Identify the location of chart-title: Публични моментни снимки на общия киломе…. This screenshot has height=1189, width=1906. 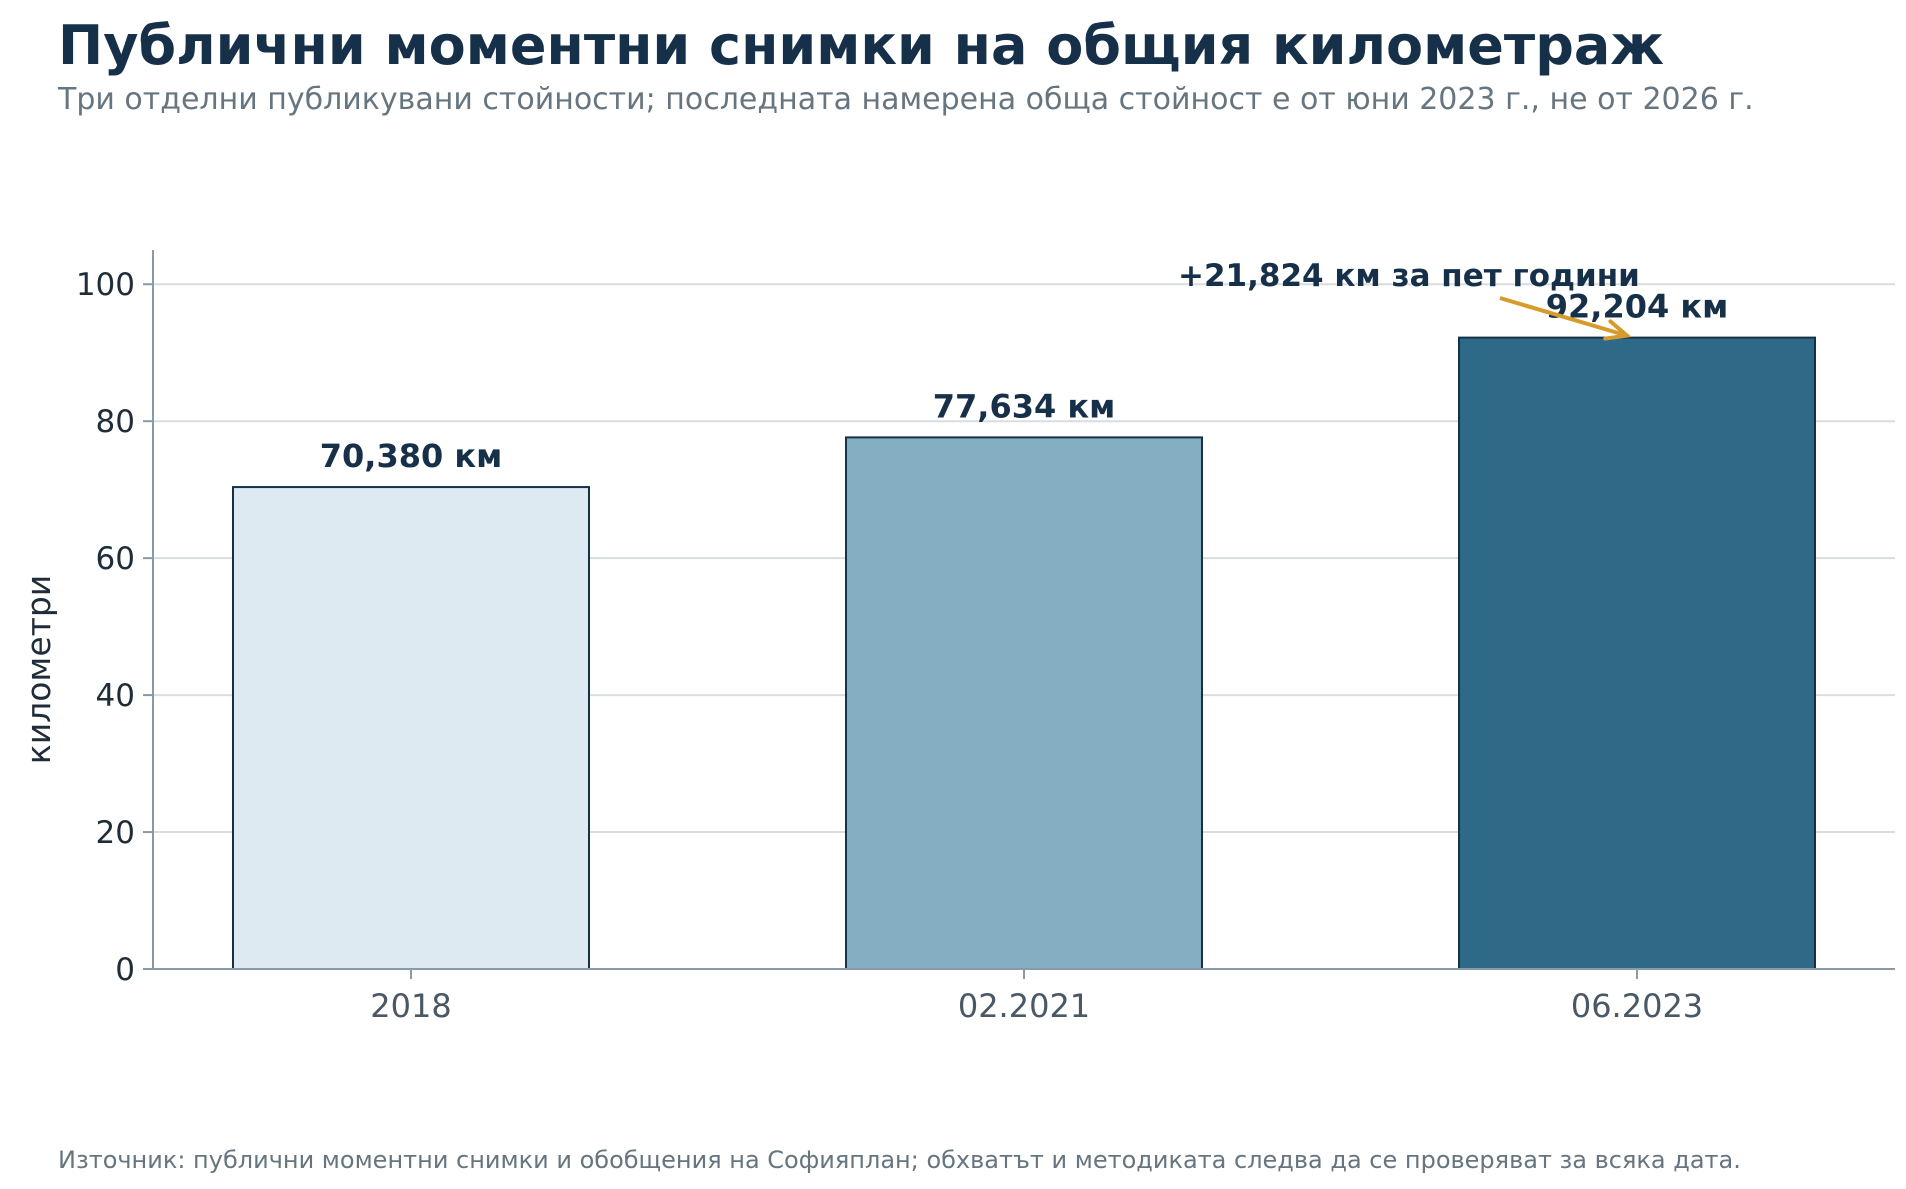
(861, 45).